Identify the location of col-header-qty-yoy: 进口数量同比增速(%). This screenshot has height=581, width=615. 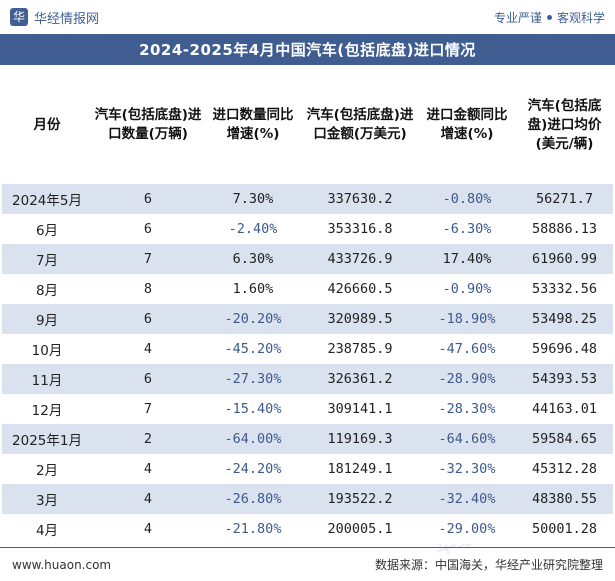
(253, 125).